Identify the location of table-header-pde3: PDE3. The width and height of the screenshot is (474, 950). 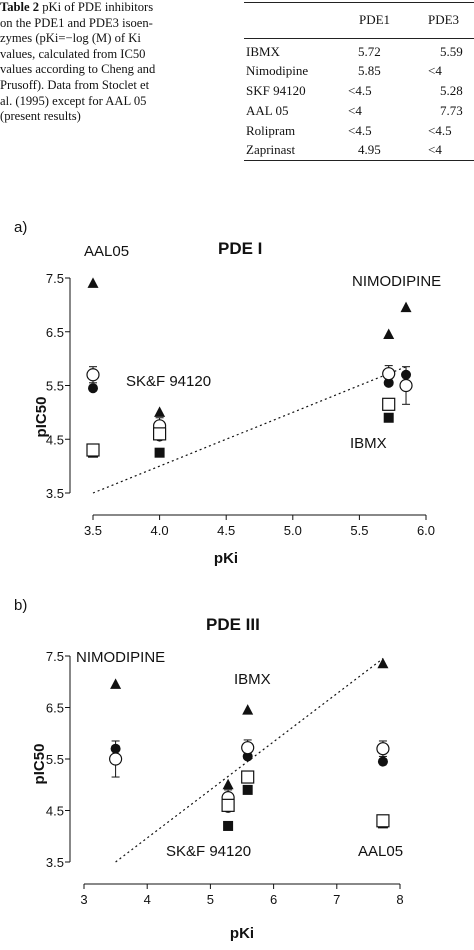
(444, 19).